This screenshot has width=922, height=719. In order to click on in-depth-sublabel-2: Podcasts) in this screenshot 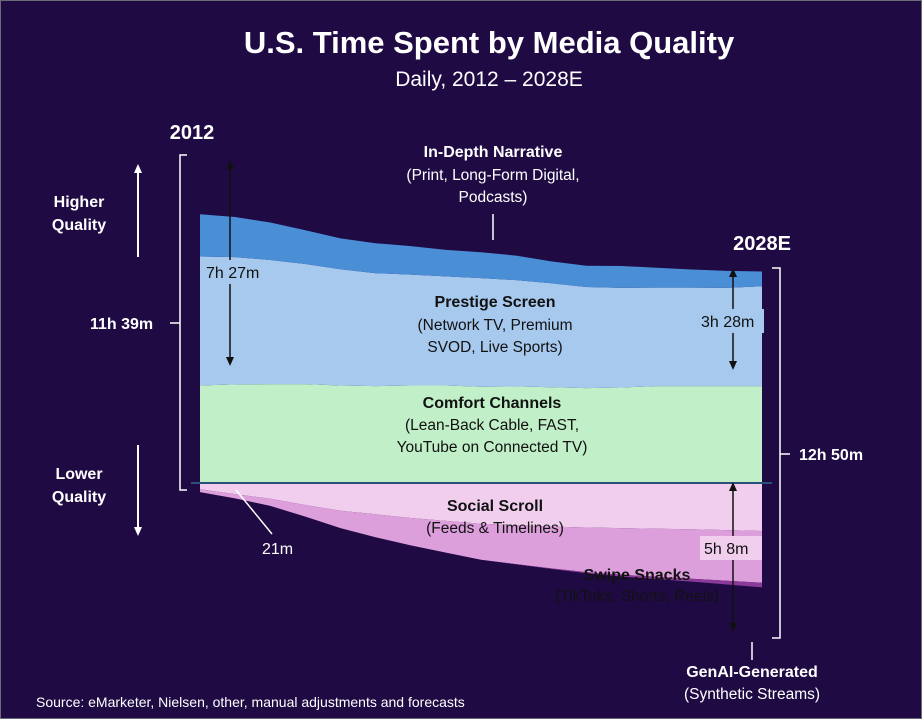, I will do `click(493, 197)`.